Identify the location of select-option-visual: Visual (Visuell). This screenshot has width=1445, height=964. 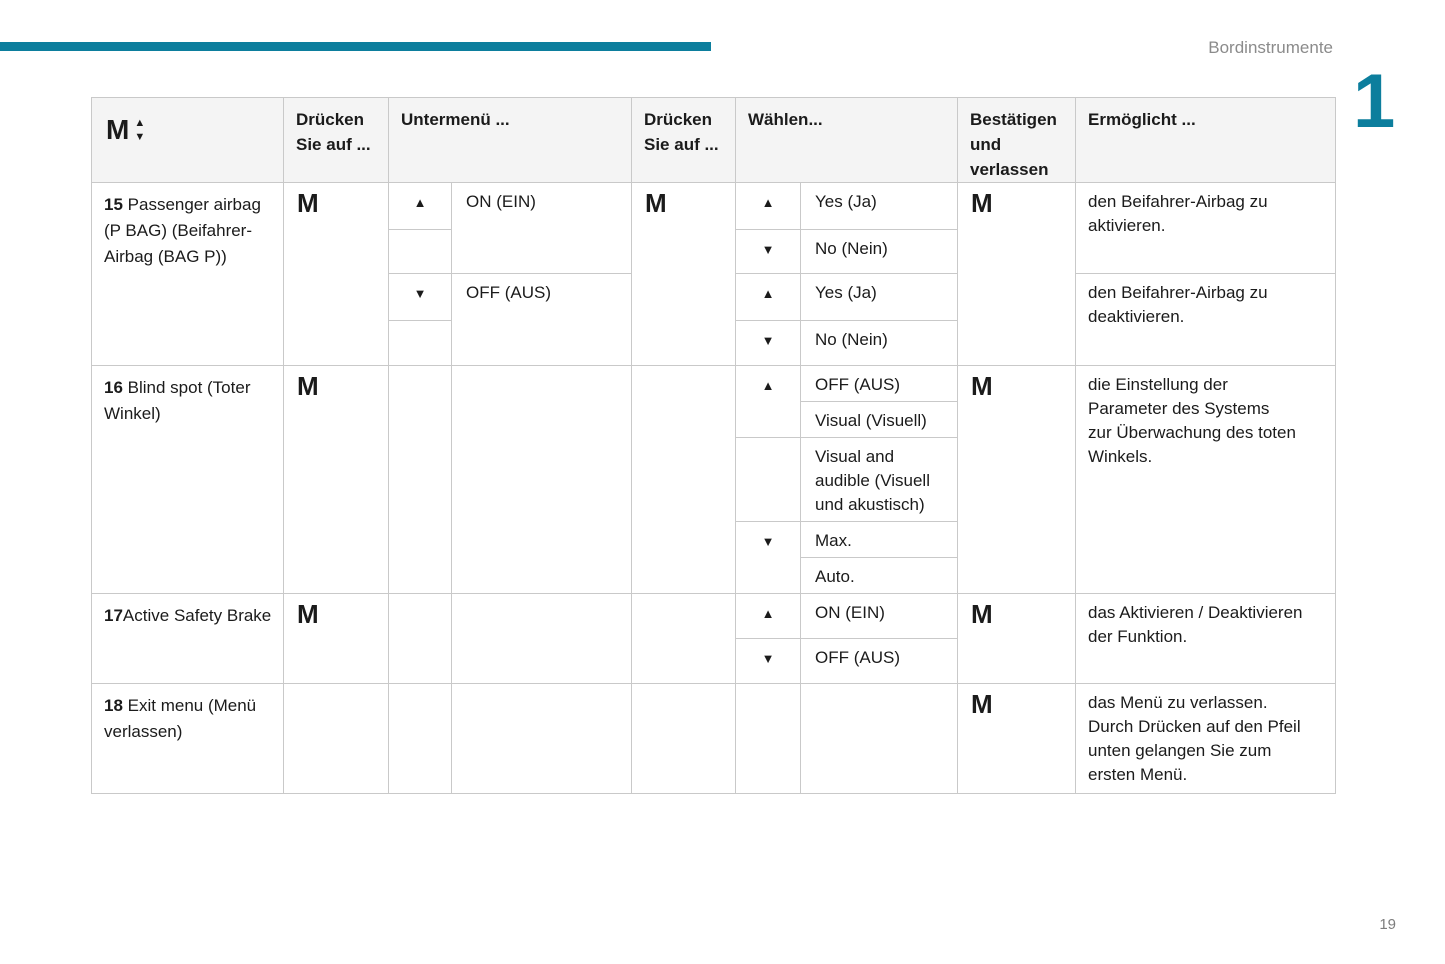
(879, 419).